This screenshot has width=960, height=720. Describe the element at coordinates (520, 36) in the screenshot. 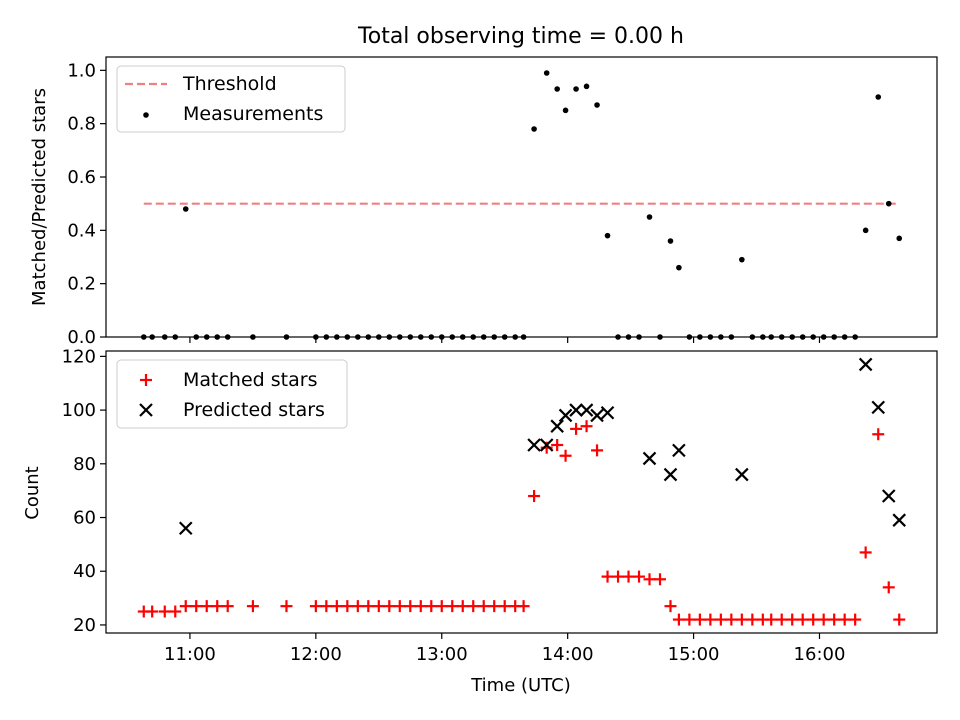

I see `figure-title: Total observing time = 0.00 h` at that location.